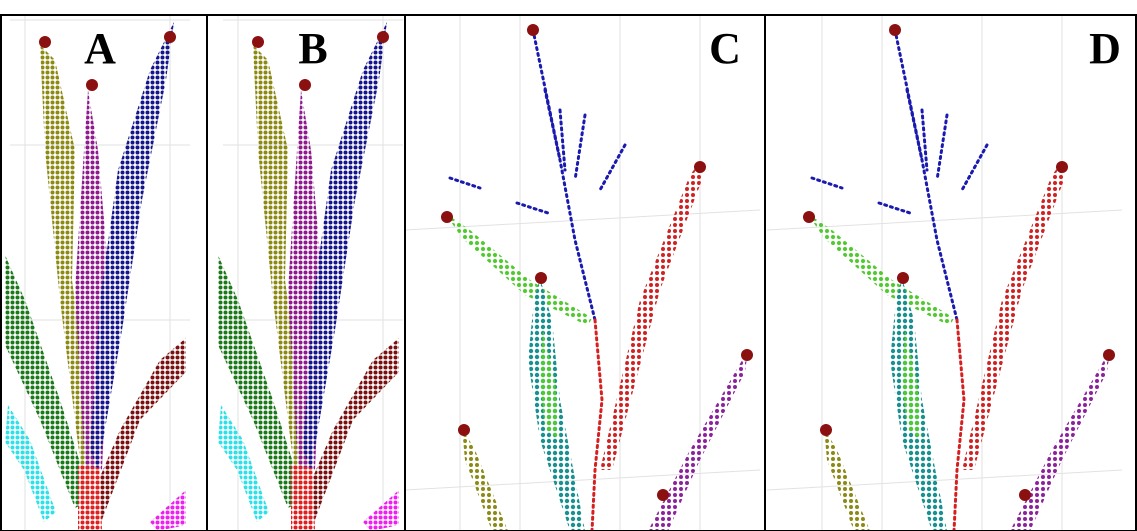 The height and width of the screenshot is (531, 1137). I want to click on panel-label: A, so click(100, 48).